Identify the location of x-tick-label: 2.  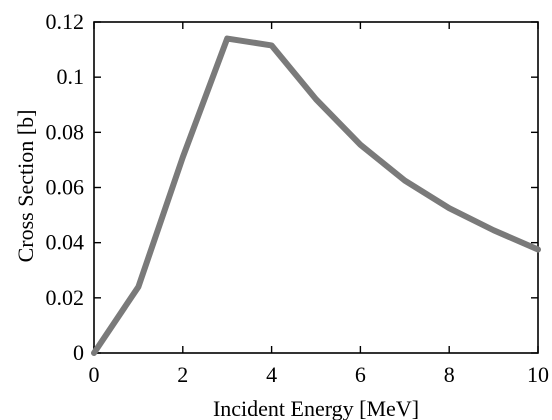
(182, 374).